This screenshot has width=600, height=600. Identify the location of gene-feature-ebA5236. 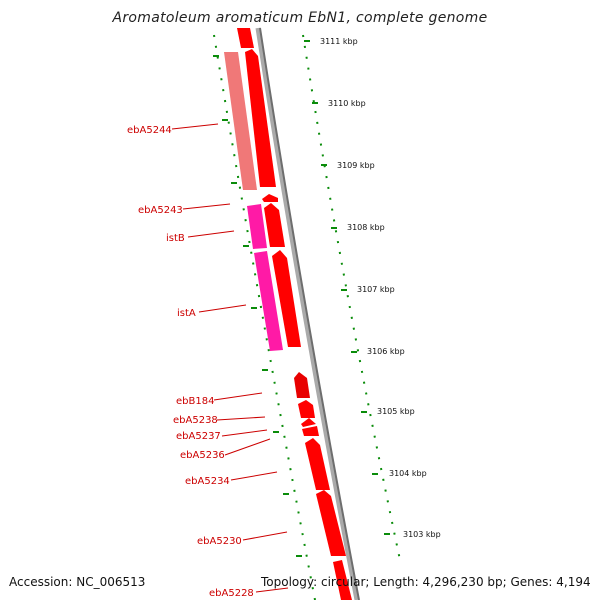
(310, 431).